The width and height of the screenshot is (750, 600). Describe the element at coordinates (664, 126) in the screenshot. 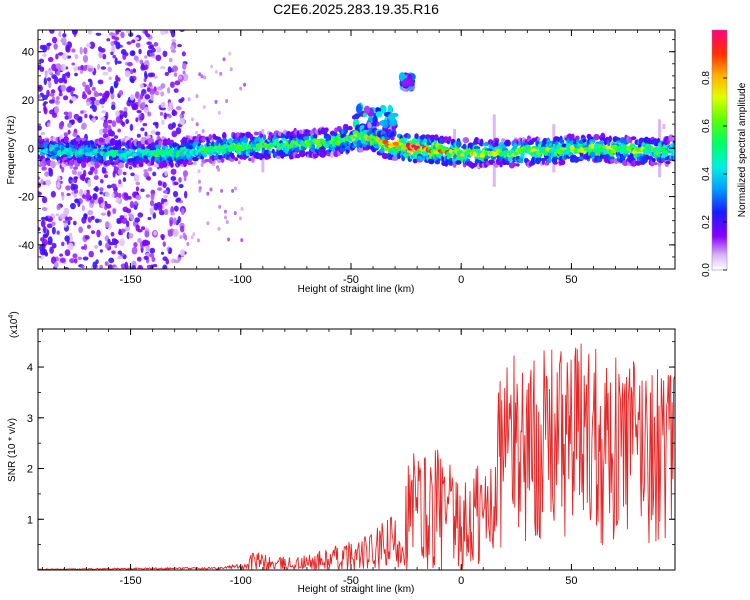

I see `spectrogram-vertical-streak` at that location.